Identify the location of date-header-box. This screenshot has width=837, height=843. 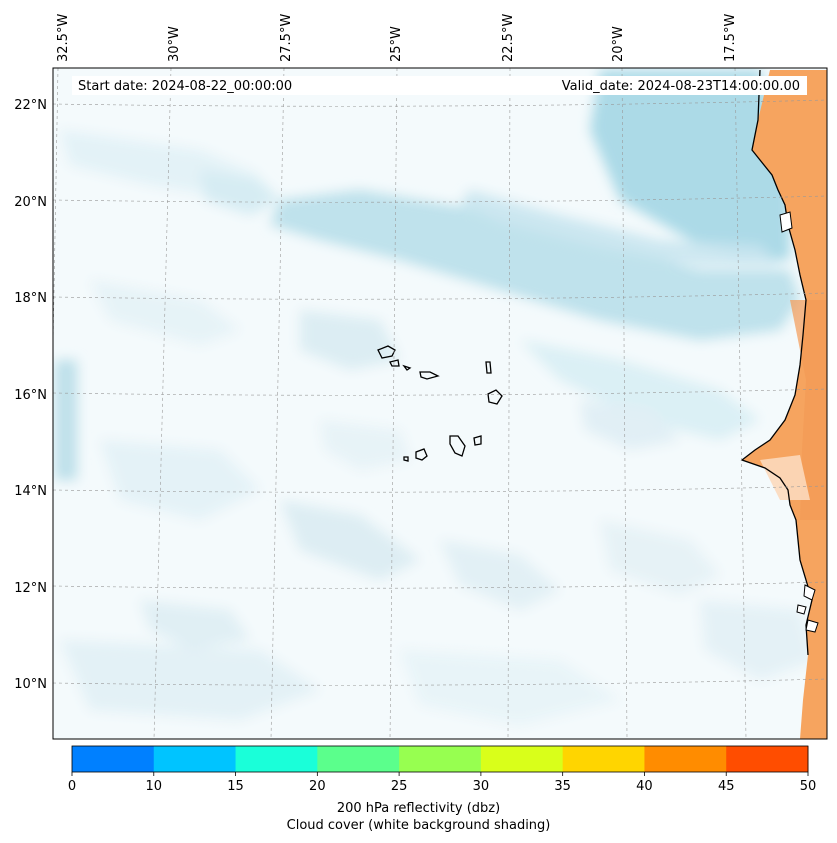
(439, 85).